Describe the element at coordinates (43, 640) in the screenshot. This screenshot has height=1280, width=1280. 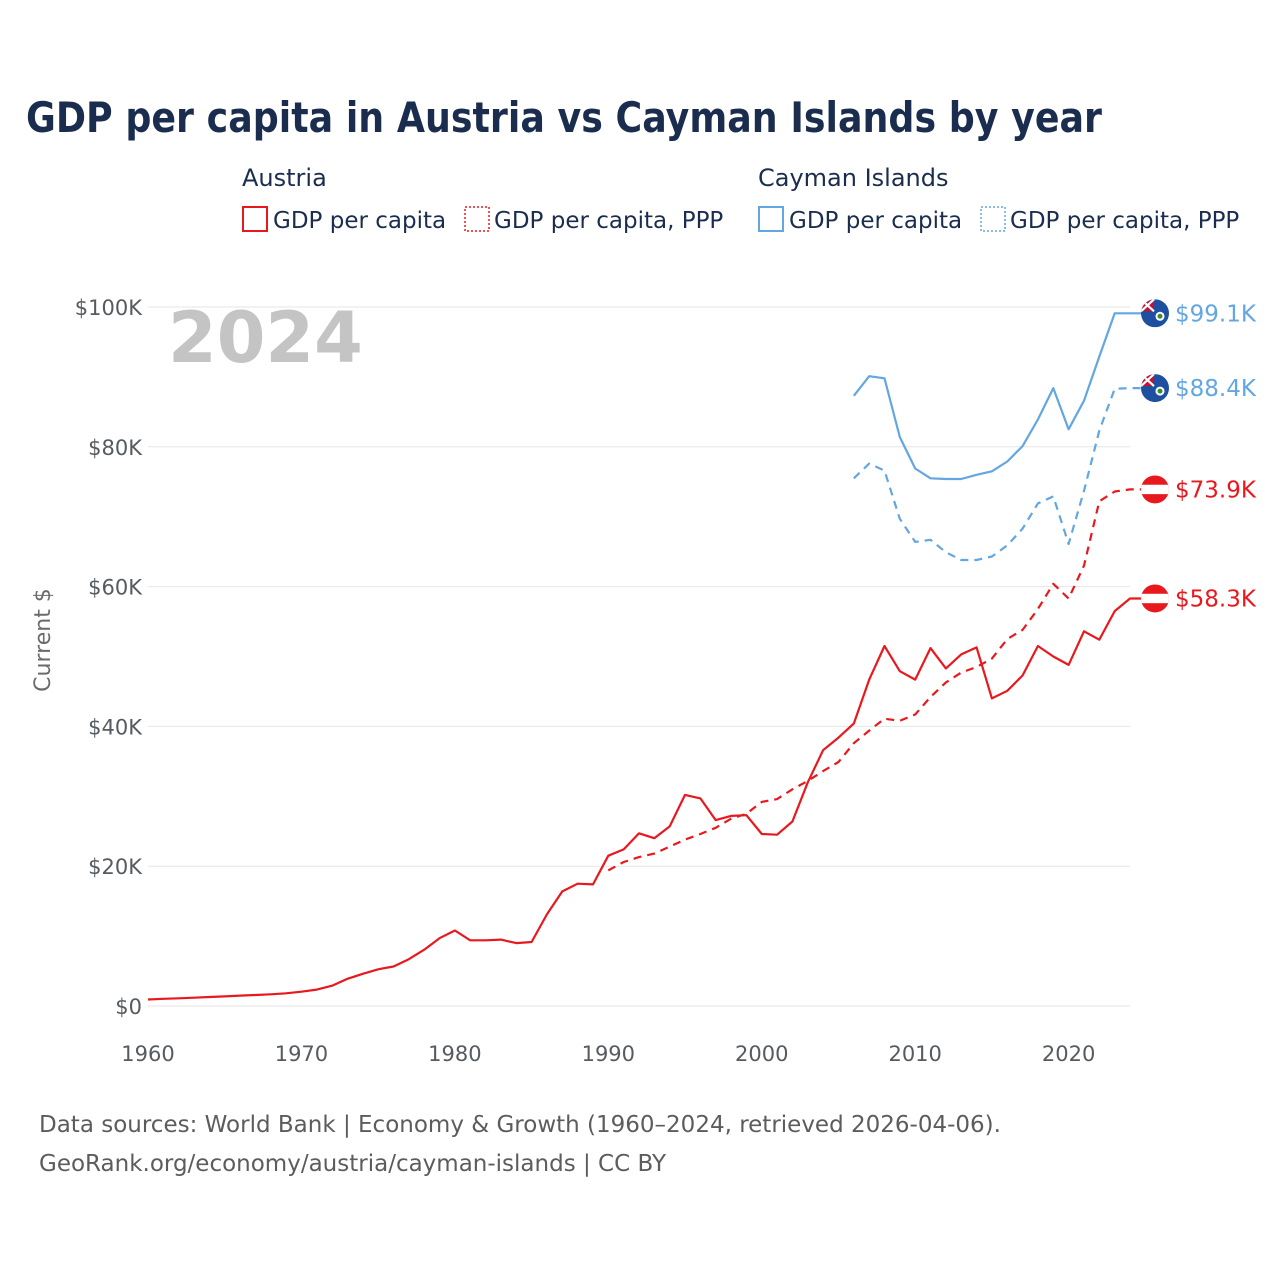
I see `y-axis-title: Current $` at that location.